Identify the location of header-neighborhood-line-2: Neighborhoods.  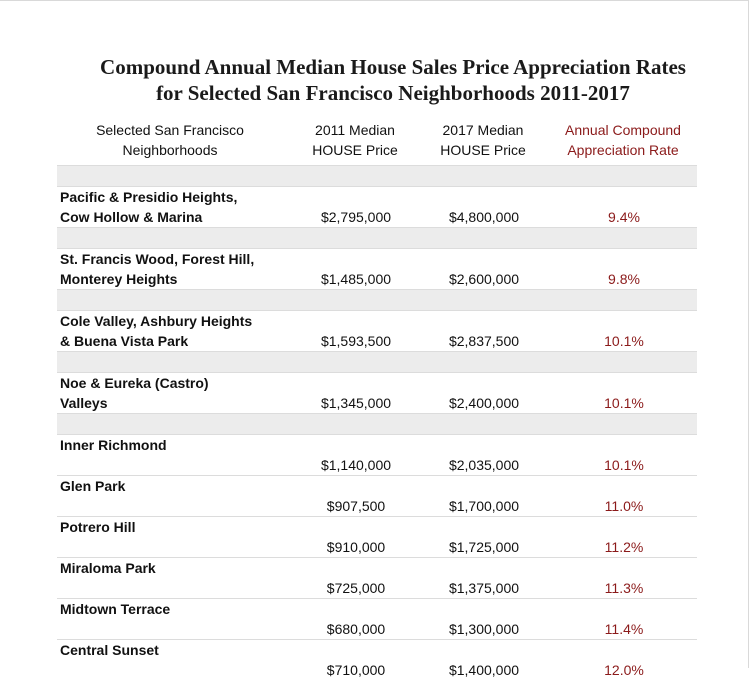
(170, 150).